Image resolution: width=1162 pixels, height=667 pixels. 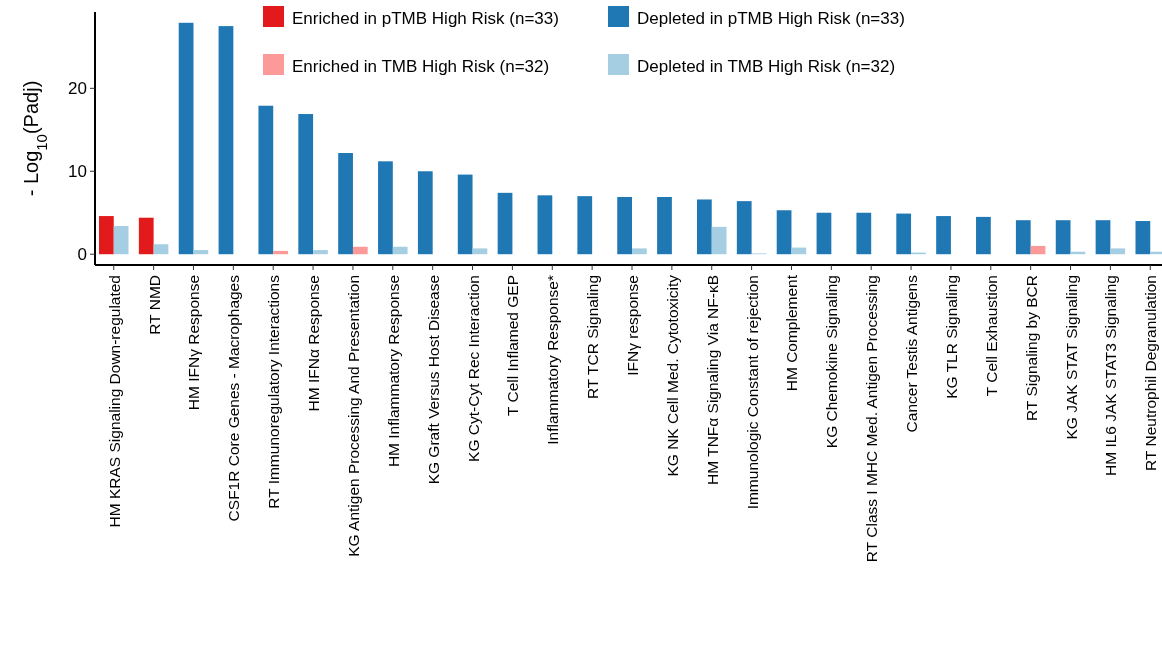 What do you see at coordinates (672, 375) in the screenshot?
I see `x-tick-label: KG NK Cell Med. Cytotoxicity` at bounding box center [672, 375].